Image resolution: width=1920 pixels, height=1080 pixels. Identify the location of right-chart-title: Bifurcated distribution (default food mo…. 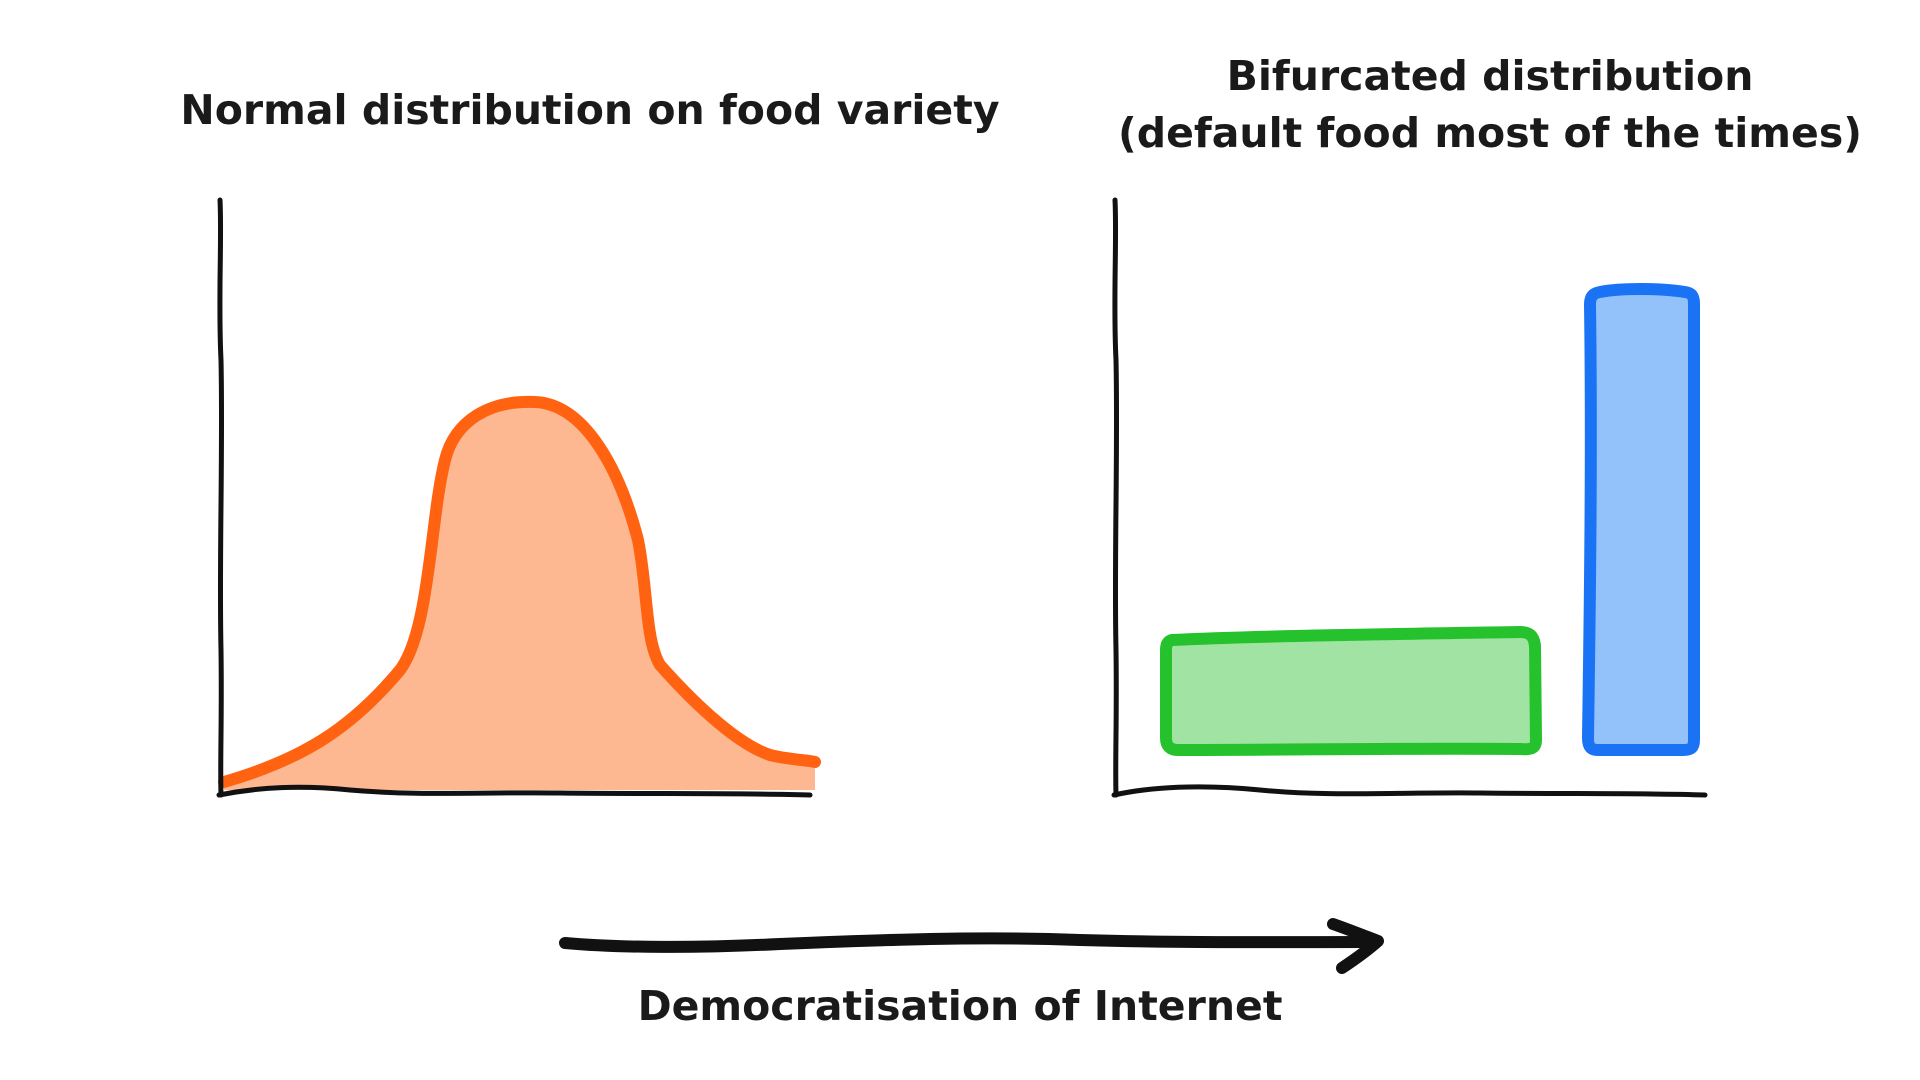
(1490, 105).